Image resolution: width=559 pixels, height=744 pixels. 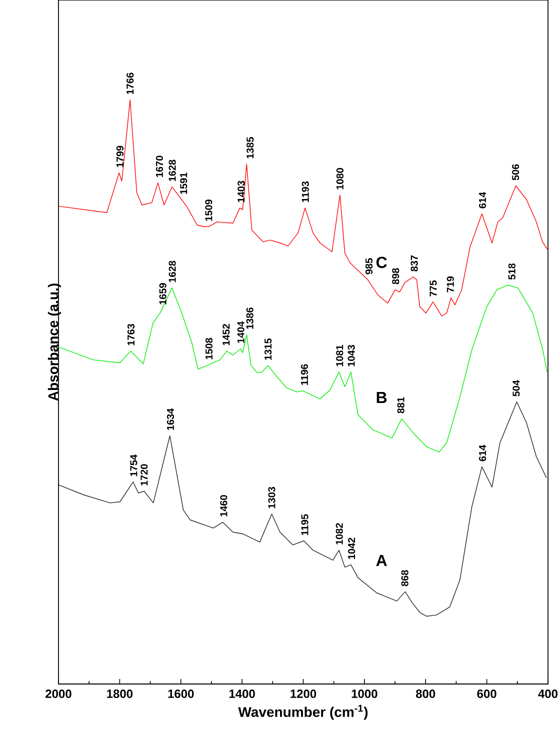 What do you see at coordinates (209, 349) in the screenshot?
I see `annotation: 1508` at bounding box center [209, 349].